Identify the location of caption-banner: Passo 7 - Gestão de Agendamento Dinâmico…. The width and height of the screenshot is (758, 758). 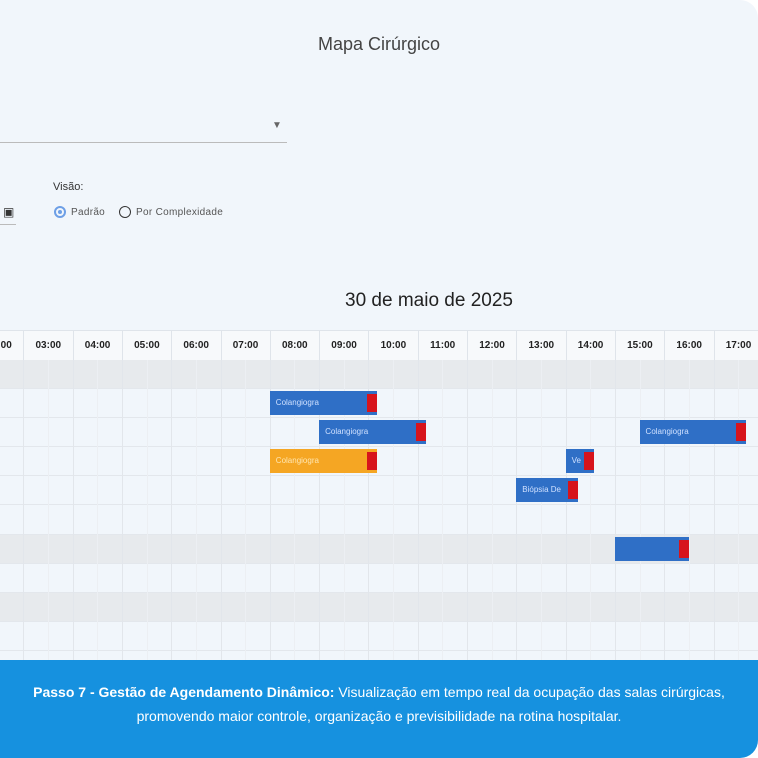
(379, 709).